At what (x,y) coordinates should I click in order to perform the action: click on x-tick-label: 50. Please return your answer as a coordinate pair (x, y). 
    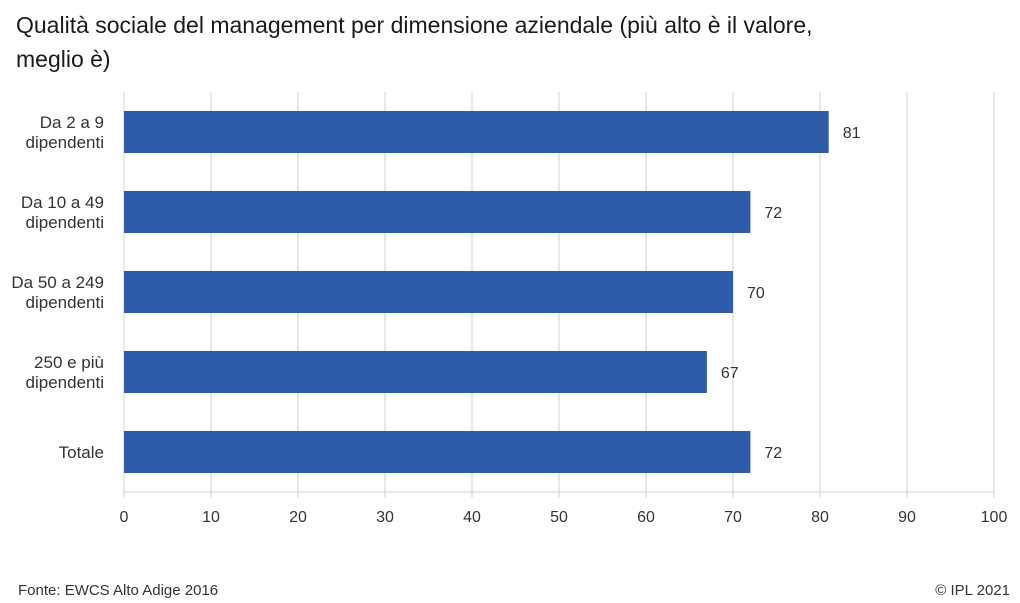
    Looking at the image, I should click on (559, 517).